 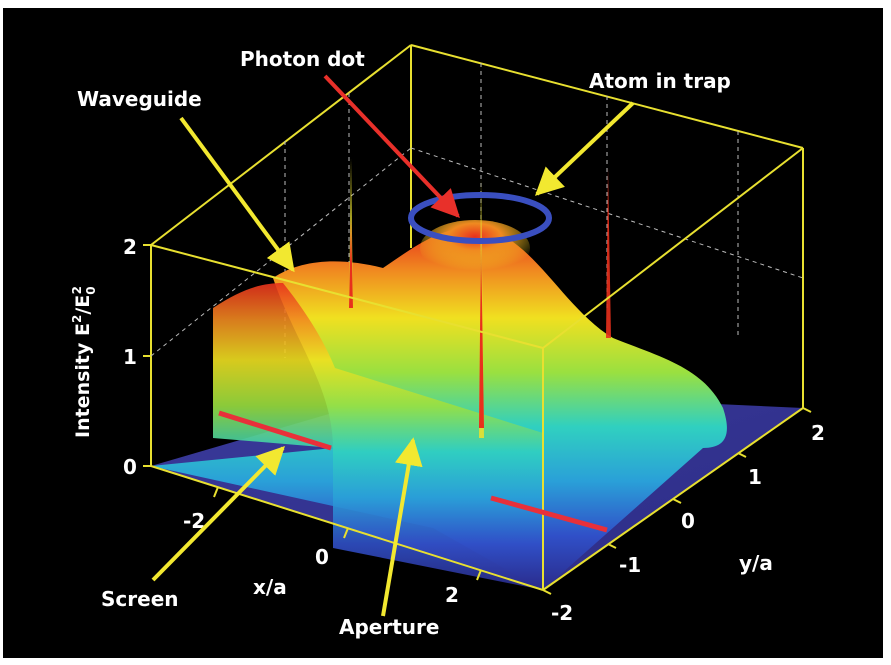 What do you see at coordinates (584, 148) in the screenshot?
I see `atom-arrow` at bounding box center [584, 148].